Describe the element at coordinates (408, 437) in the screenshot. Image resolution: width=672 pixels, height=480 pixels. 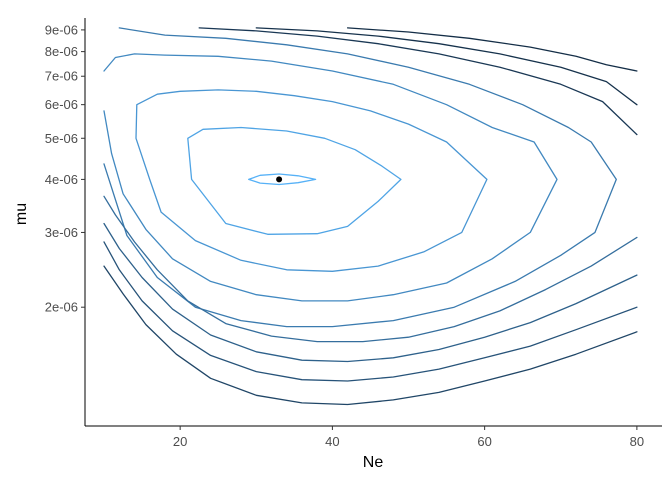
I see `x-axis-ticks: 20 40 60 80` at that location.